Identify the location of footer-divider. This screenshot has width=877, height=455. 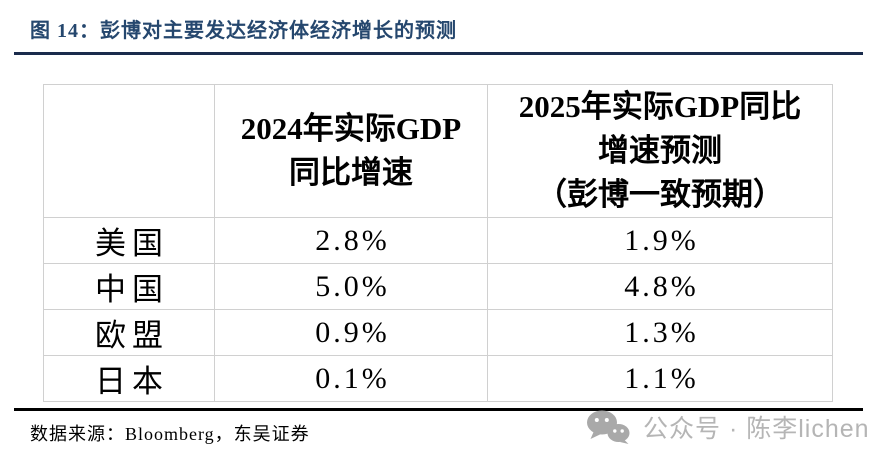
(438, 409).